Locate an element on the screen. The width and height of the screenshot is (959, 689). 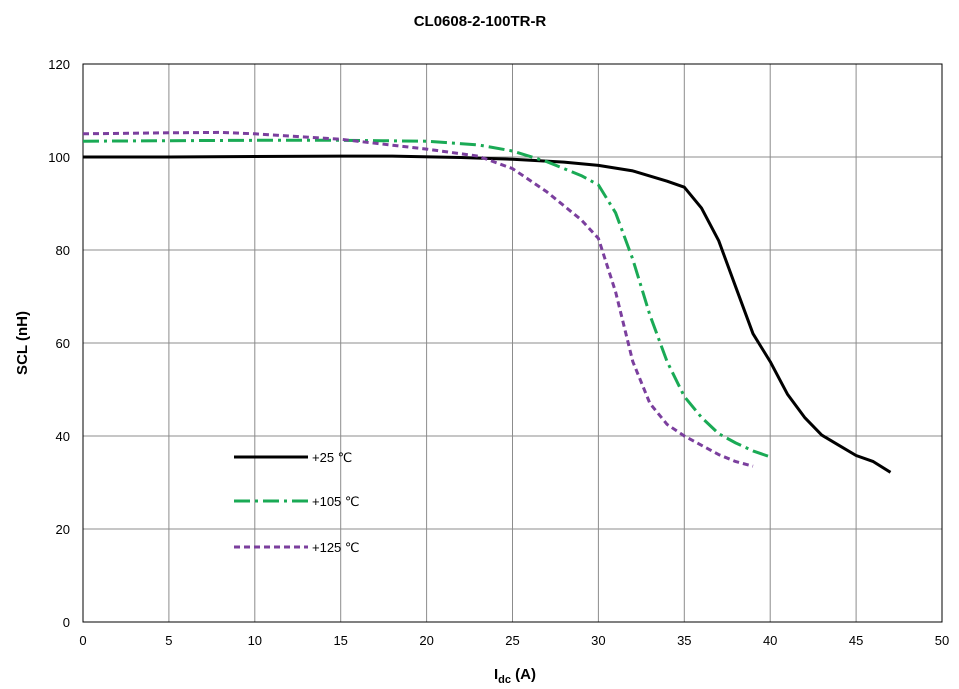
x-tick-label: 35 is located at coordinates (684, 640).